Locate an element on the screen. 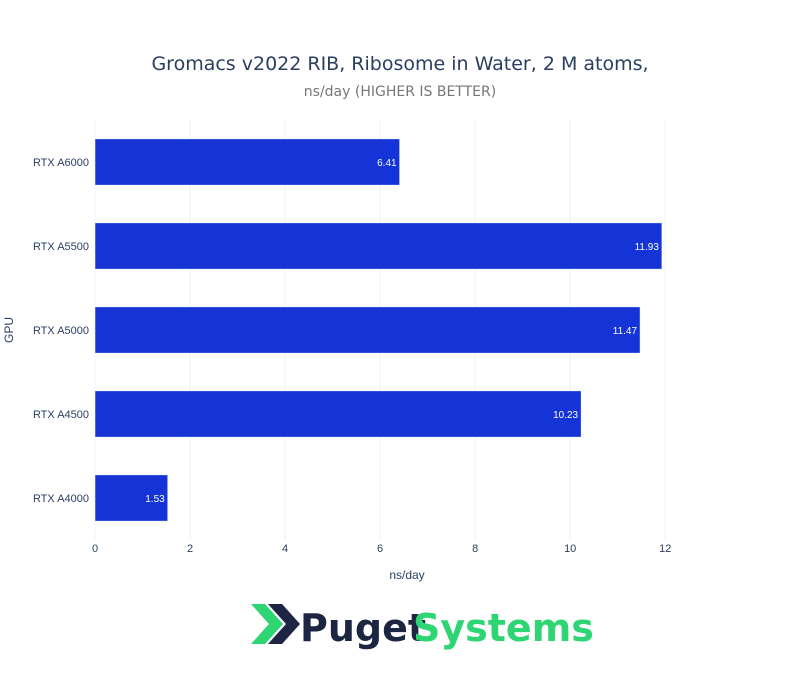 This screenshot has width=800, height=700. bar-value-label: 11.47 is located at coordinates (625, 331).